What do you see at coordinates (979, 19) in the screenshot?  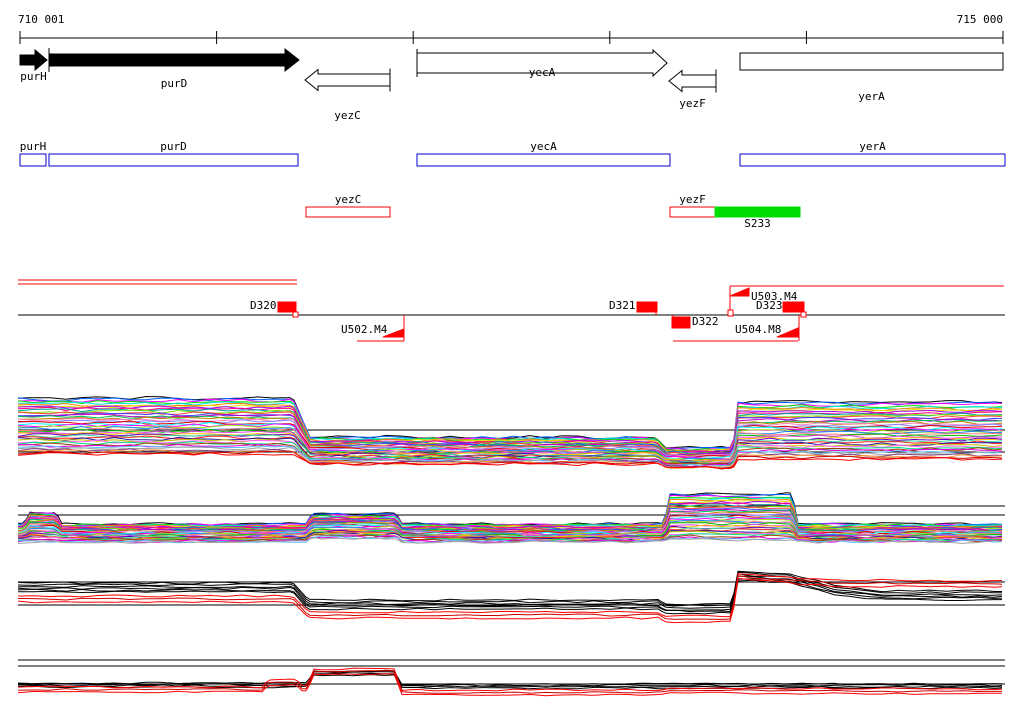 I see `region-end-coordinate: 715 000` at bounding box center [979, 19].